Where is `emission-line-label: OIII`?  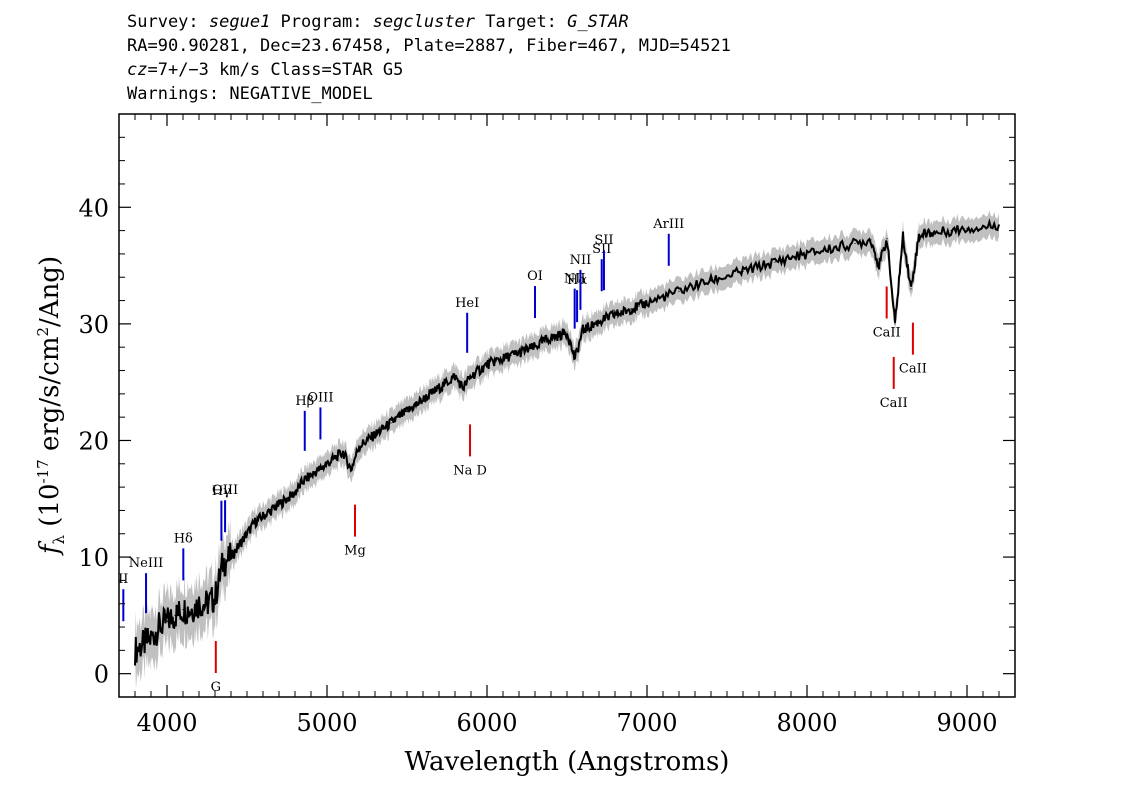 emission-line-label: OIII is located at coordinates (320, 397).